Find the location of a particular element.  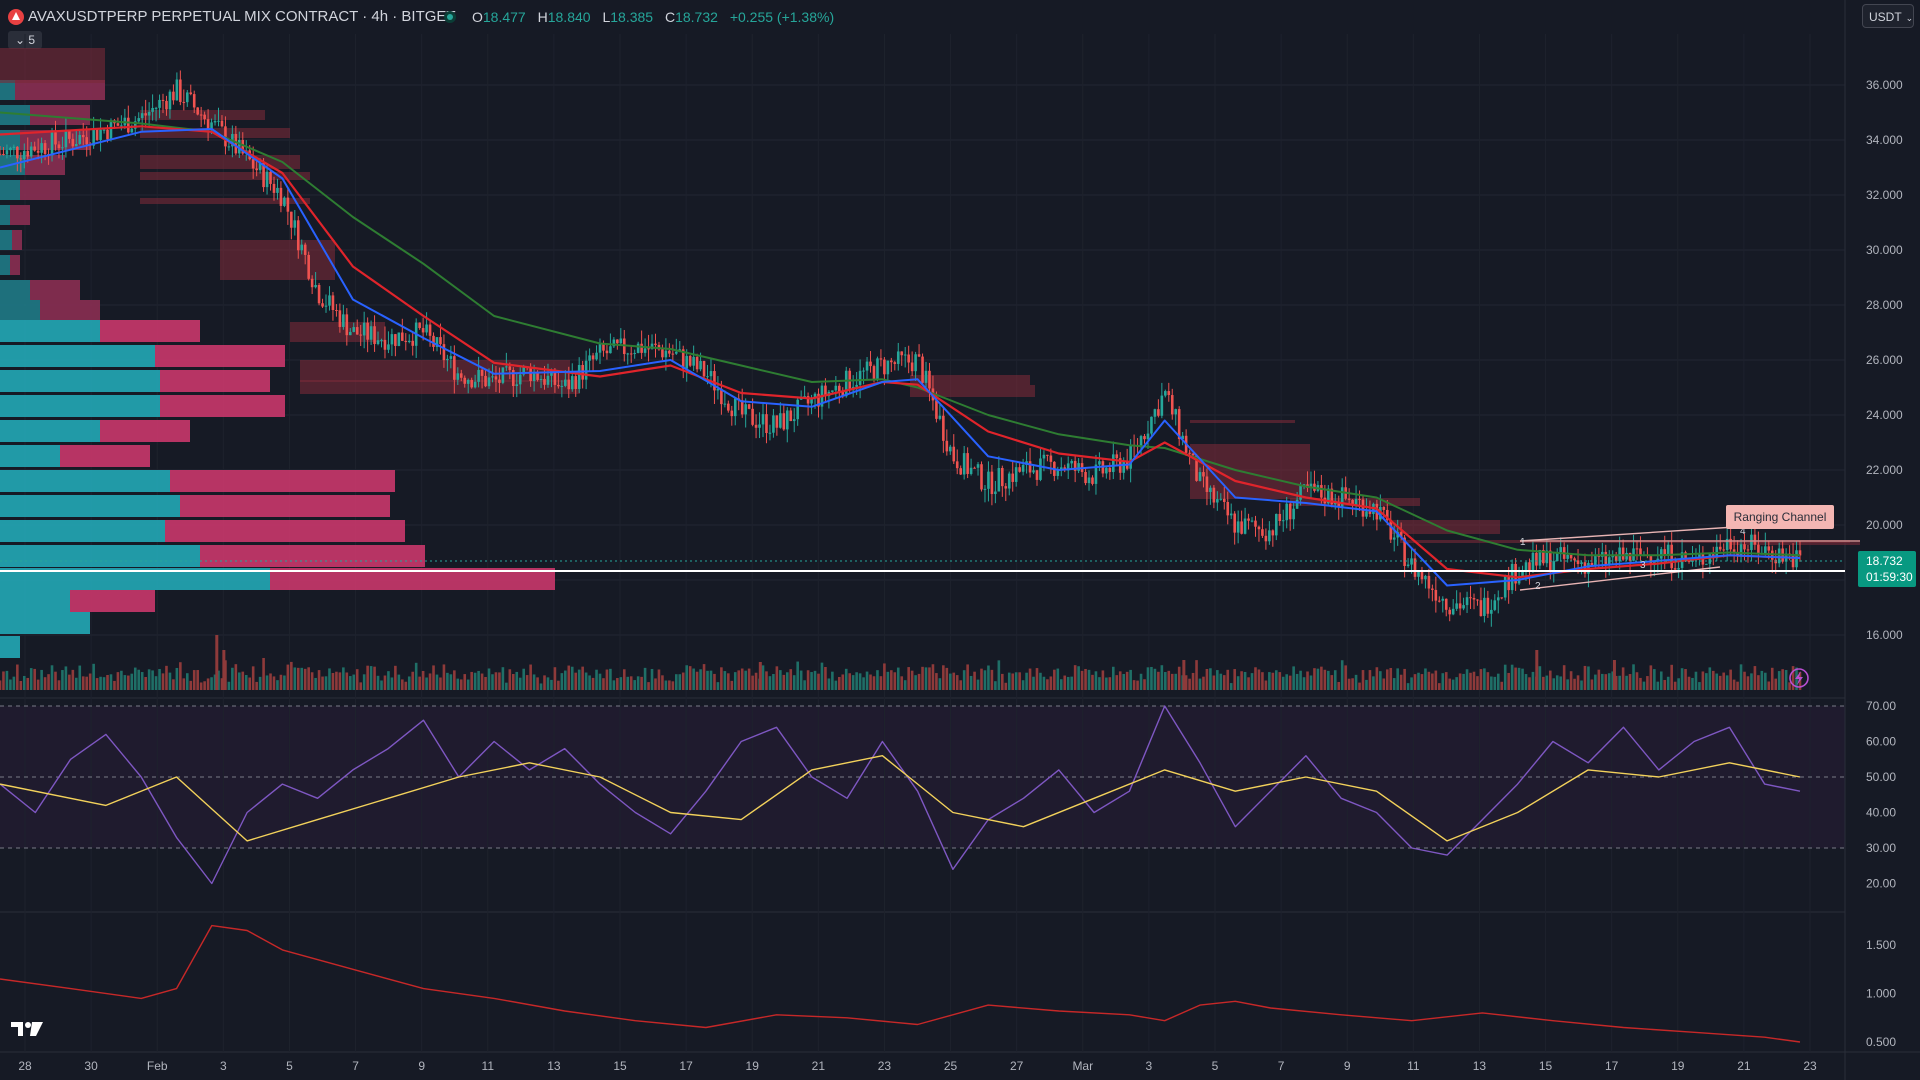

price-tick-label: 16.000 is located at coordinates (1884, 635).